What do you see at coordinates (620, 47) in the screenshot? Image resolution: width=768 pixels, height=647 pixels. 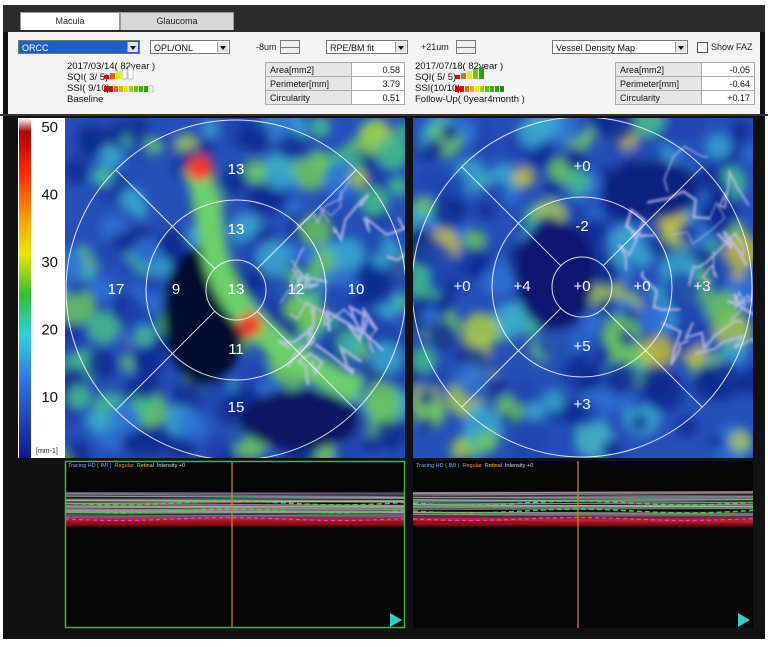 I see `map-type-dropdown: Vessel Density Map` at bounding box center [620, 47].